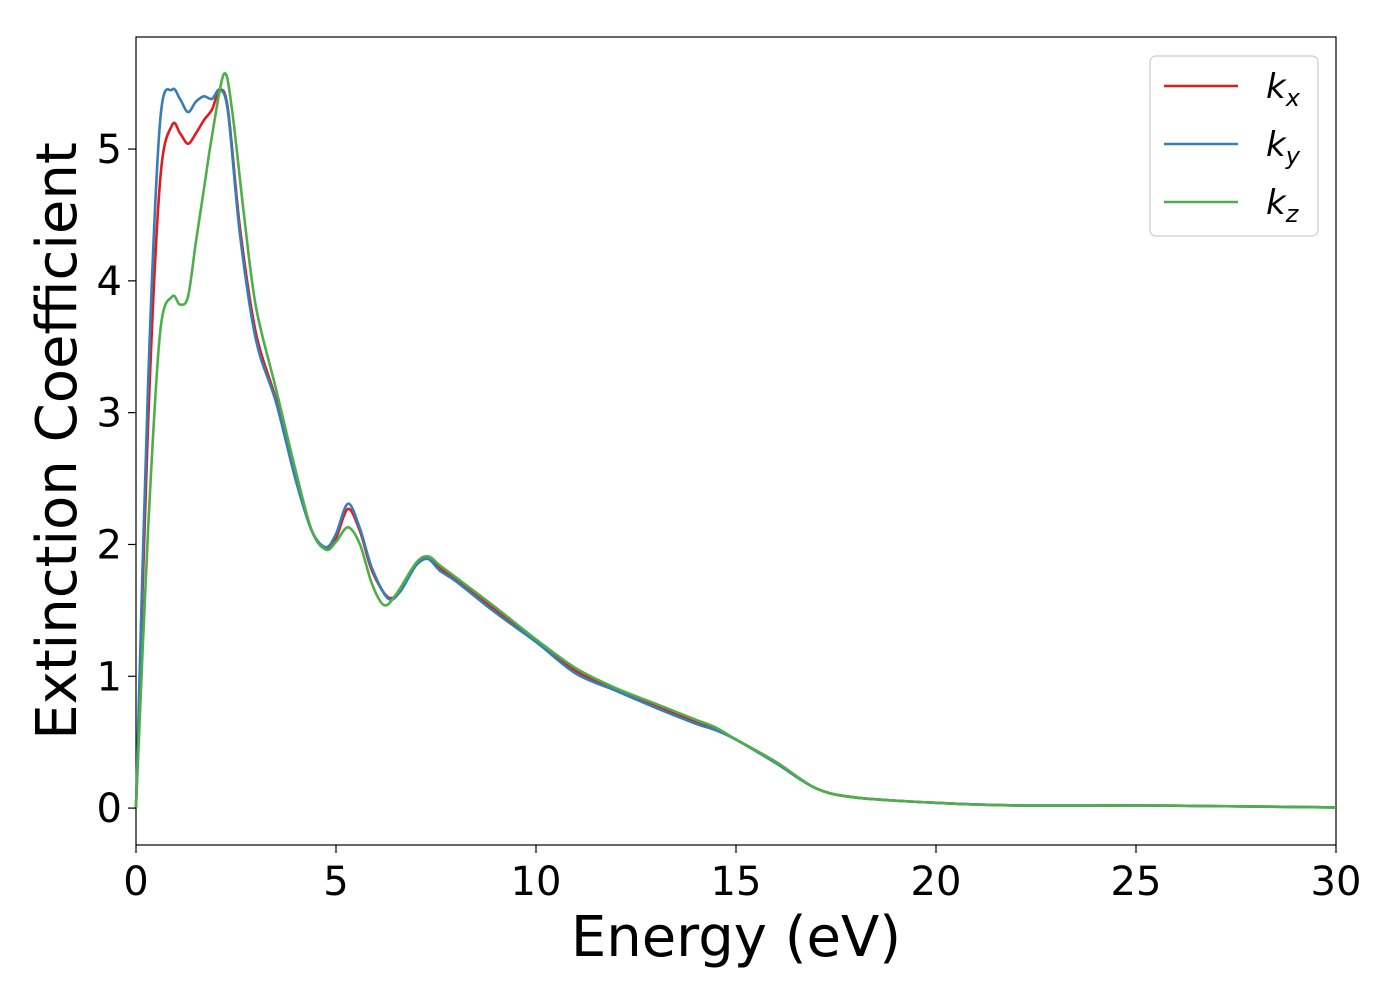 This screenshot has width=1400, height=1000. I want to click on x-tick-label: 10, so click(536, 882).